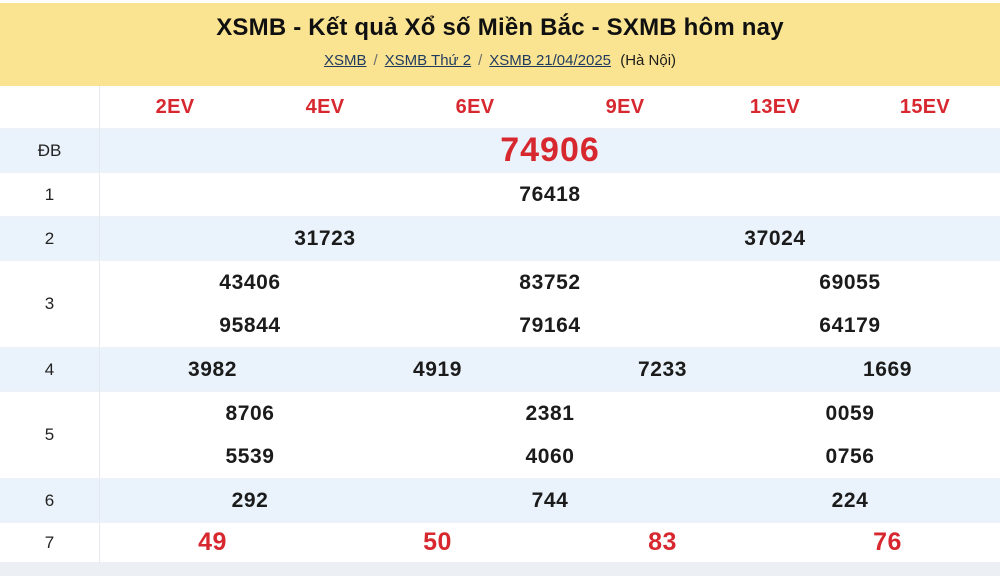 The image size is (1000, 576). Describe the element at coordinates (662, 369) in the screenshot. I see `prize-value: 7233` at that location.